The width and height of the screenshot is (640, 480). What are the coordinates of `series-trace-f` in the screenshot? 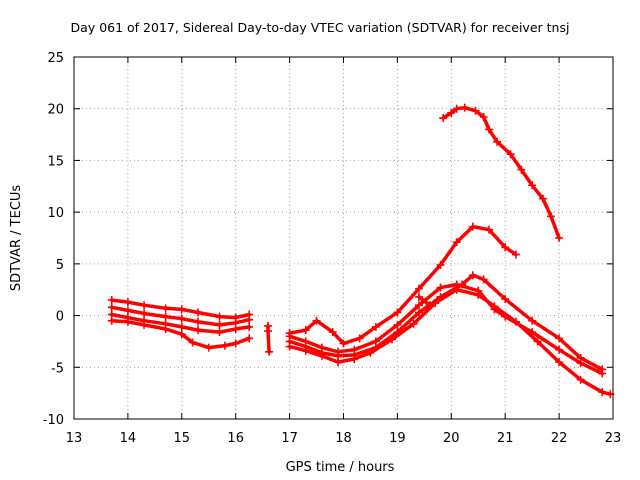 It's located at (402, 285).